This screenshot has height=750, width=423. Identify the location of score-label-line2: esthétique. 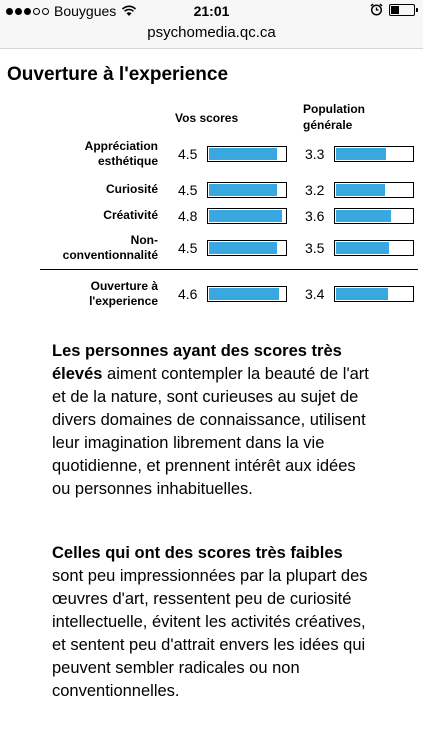
(127, 161).